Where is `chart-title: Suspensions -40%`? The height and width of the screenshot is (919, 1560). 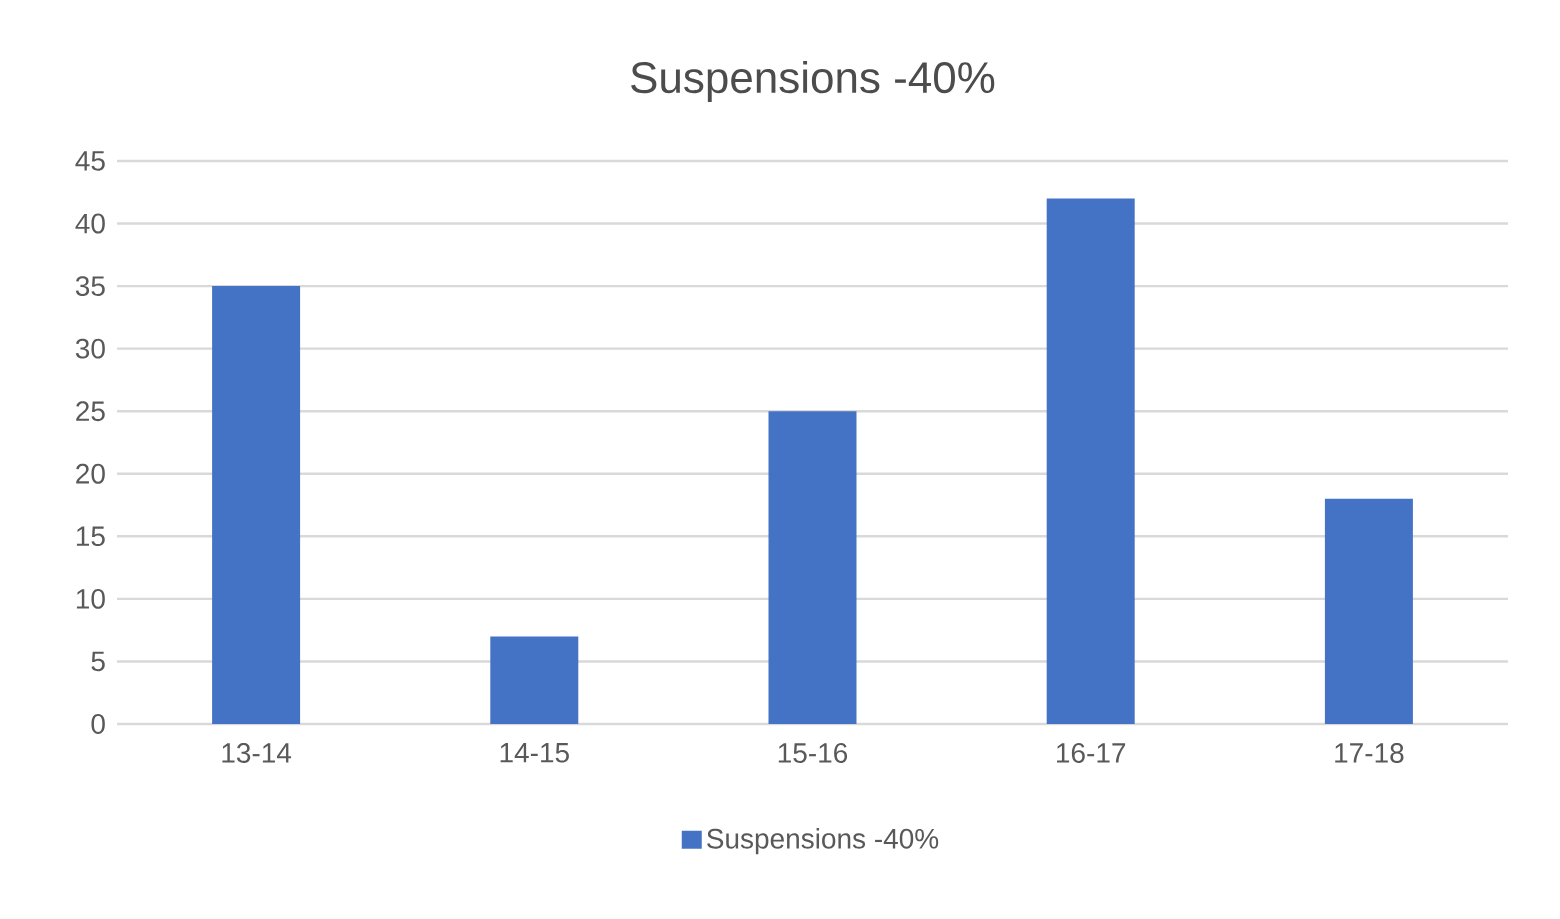
chart-title: Suspensions -40% is located at coordinates (813, 81).